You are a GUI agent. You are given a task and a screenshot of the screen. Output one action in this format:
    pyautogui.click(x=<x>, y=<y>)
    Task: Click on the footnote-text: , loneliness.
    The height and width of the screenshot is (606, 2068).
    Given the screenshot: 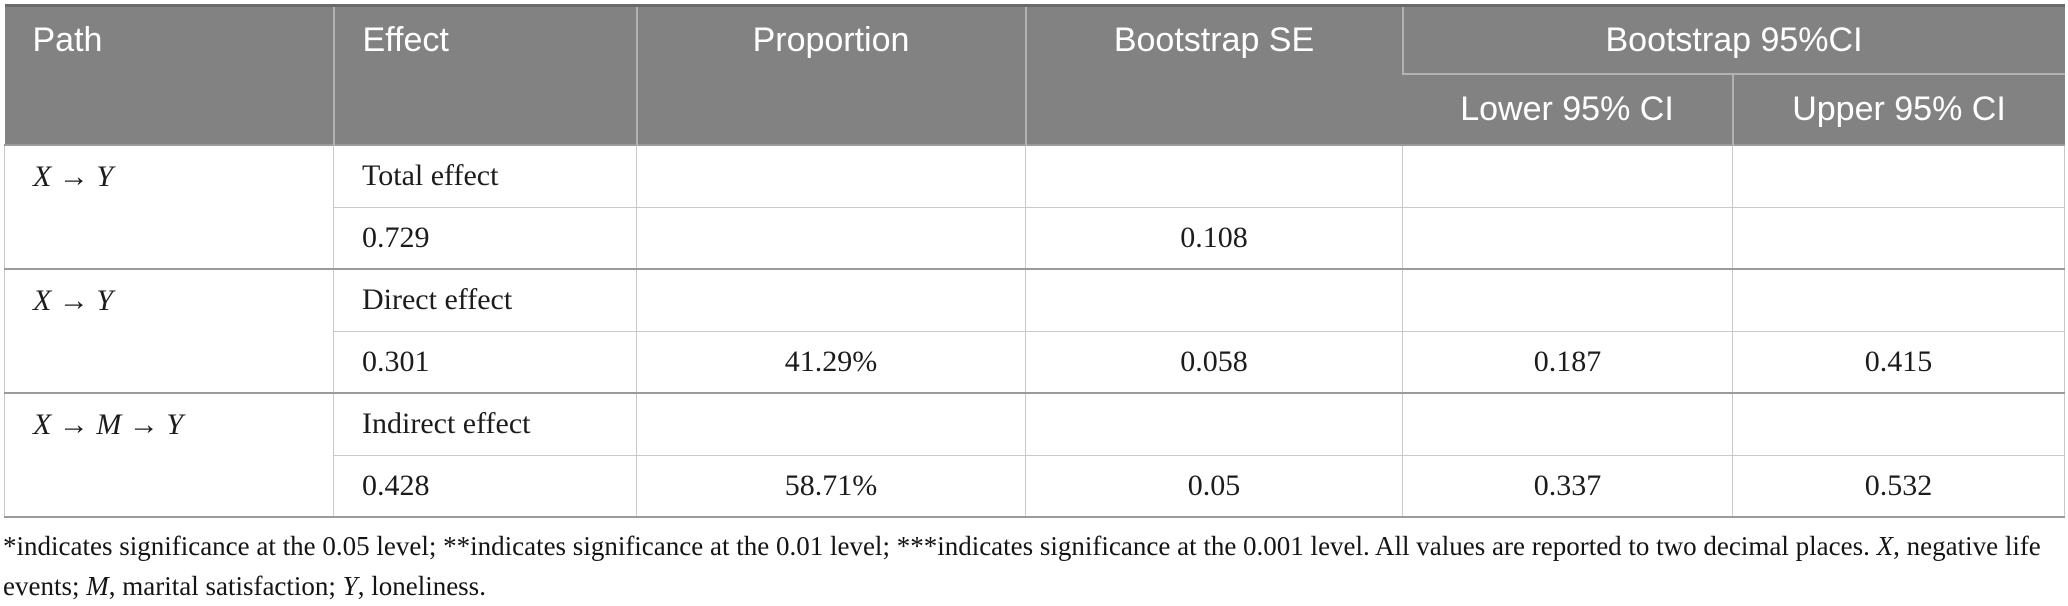 What is the action you would take?
    pyautogui.click(x=421, y=586)
    